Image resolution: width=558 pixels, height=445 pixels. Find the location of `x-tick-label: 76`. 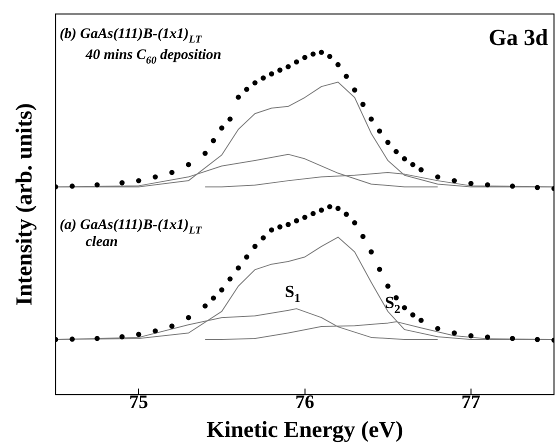

x-tick-label: 76 is located at coordinates (304, 402).